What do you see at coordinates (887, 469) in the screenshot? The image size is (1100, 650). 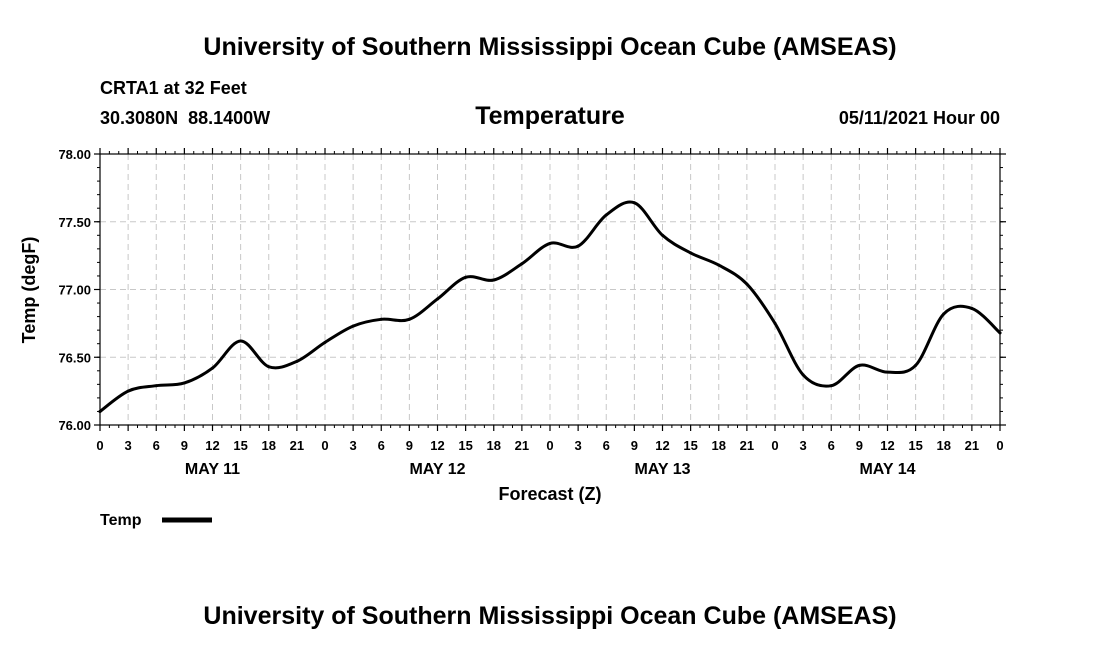 I see `day-label: MAY 14` at bounding box center [887, 469].